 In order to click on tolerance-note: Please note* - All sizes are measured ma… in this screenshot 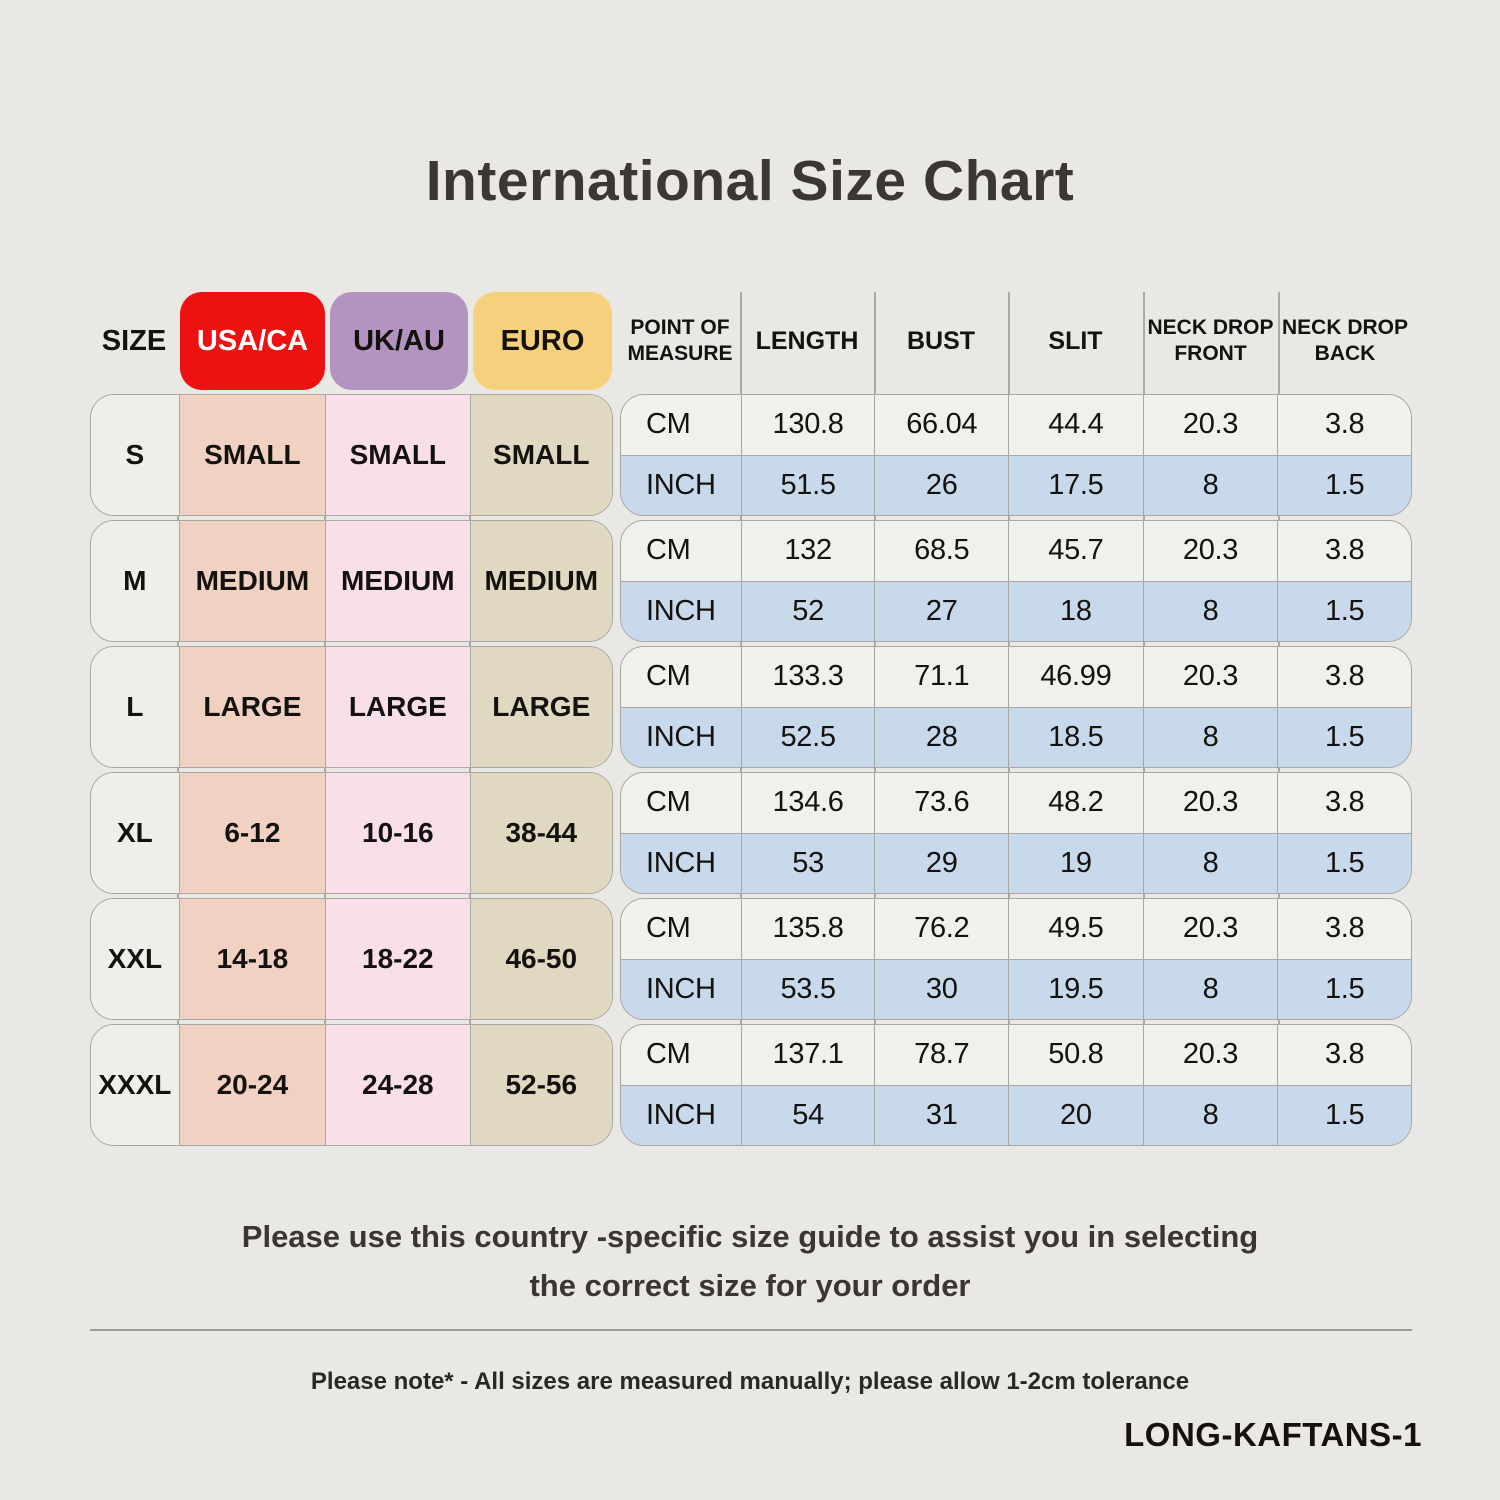, I will do `click(750, 1381)`.